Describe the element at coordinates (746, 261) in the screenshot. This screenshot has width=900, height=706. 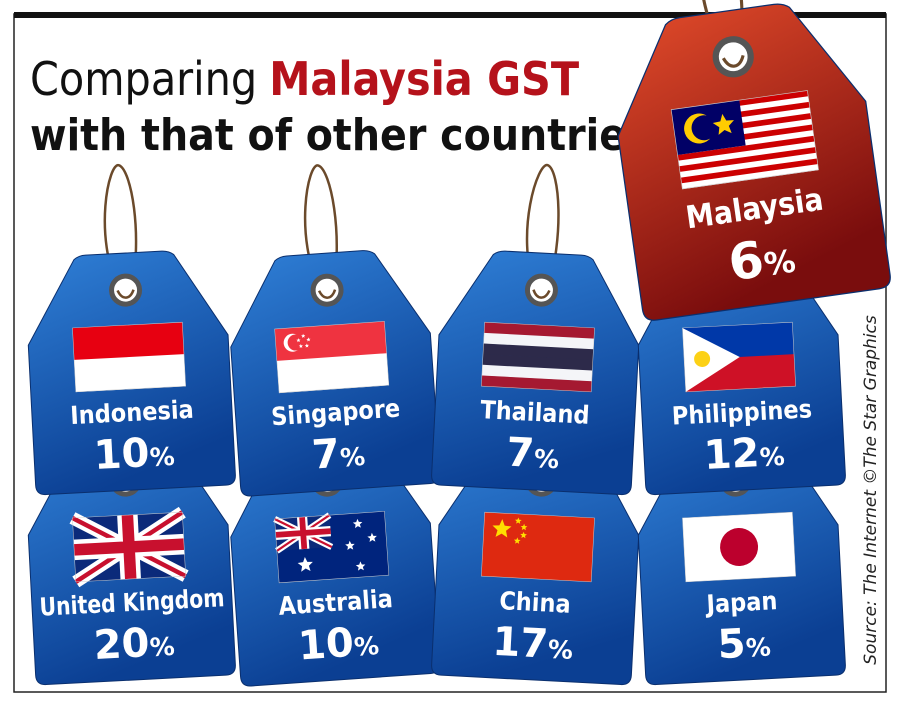
I see `rate-number: 6` at that location.